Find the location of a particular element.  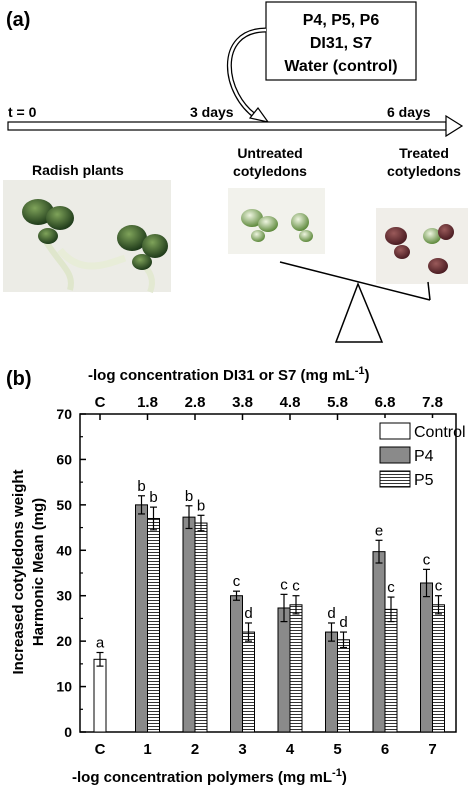

treatment-line-1: P4, P5, P6 is located at coordinates (341, 20).